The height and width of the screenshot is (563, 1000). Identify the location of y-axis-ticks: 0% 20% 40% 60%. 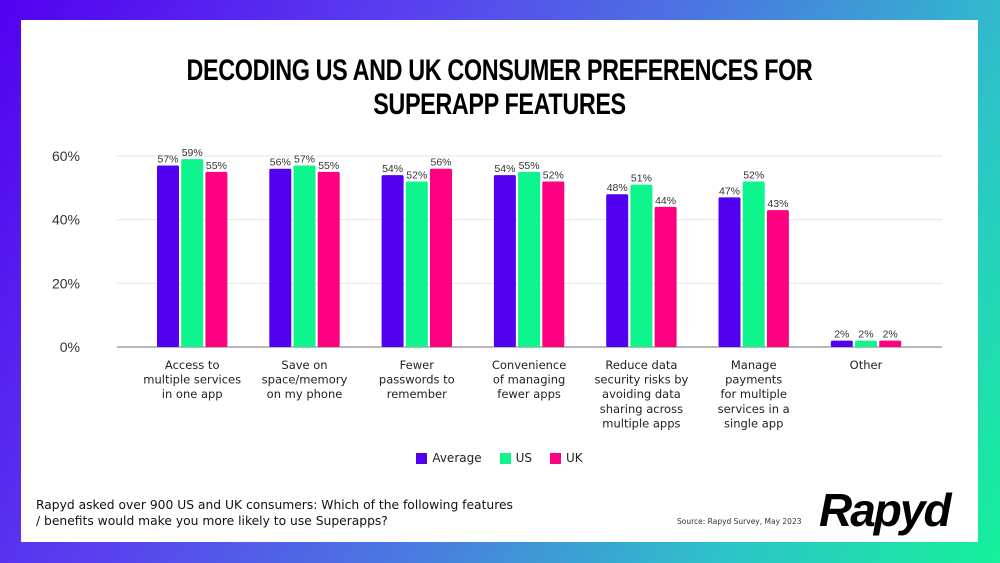
(66, 251).